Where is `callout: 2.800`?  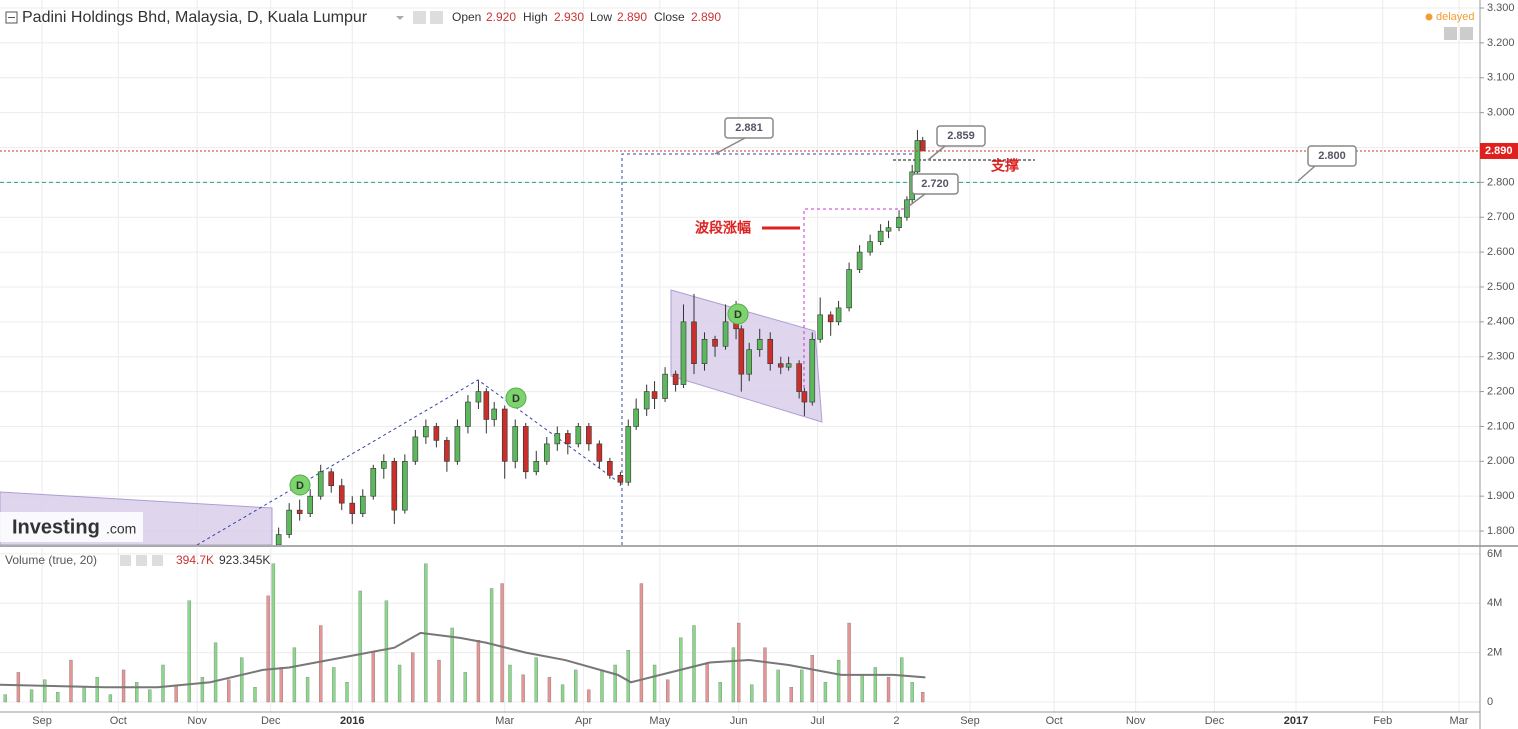 callout: 2.800 is located at coordinates (1327, 163).